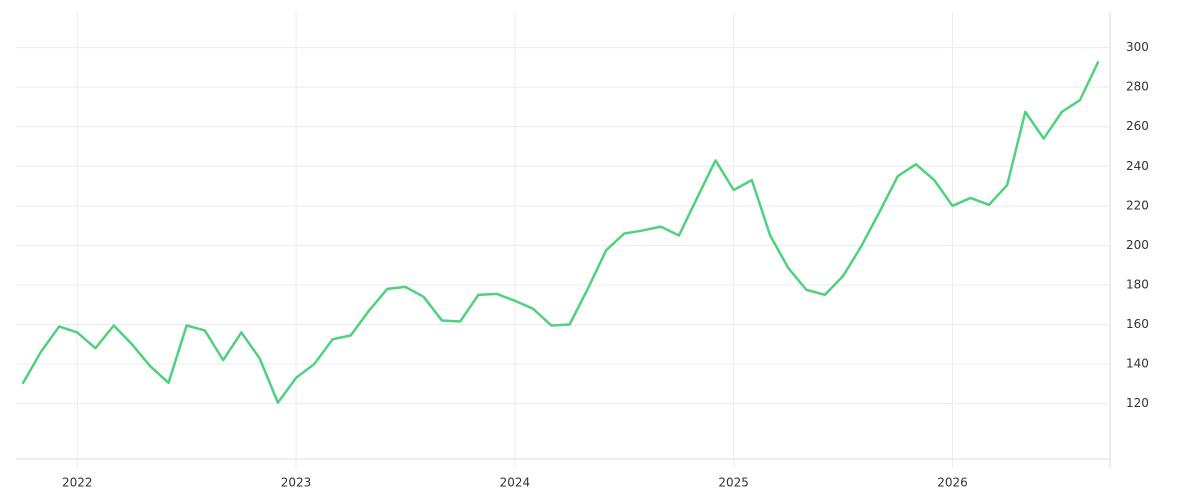  What do you see at coordinates (1137, 205) in the screenshot?
I see `y-tick-label: 220` at bounding box center [1137, 205].